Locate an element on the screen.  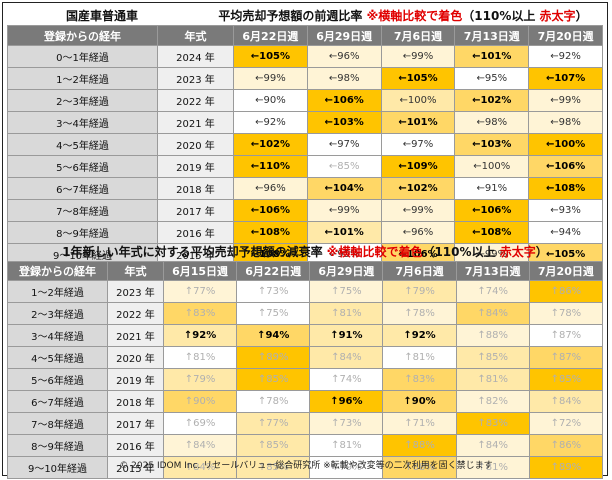
top-title-close: ） is located at coordinates (581, 16).